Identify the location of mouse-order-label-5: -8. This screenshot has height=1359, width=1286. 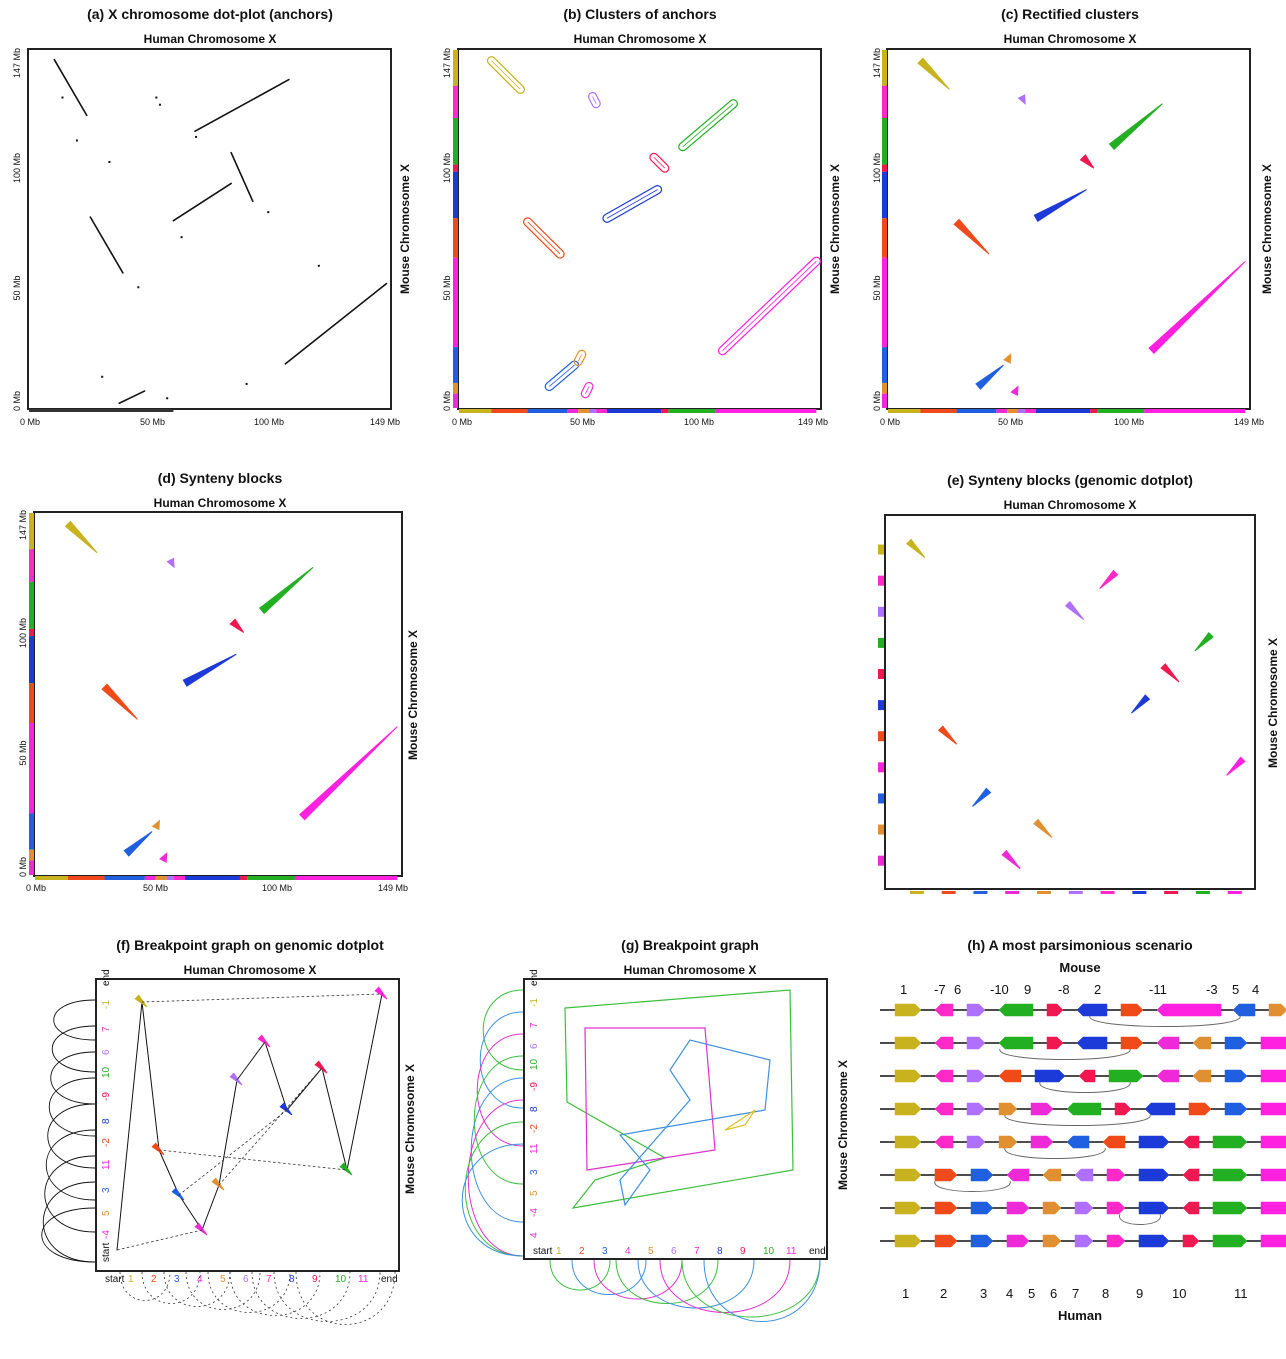
(1064, 989).